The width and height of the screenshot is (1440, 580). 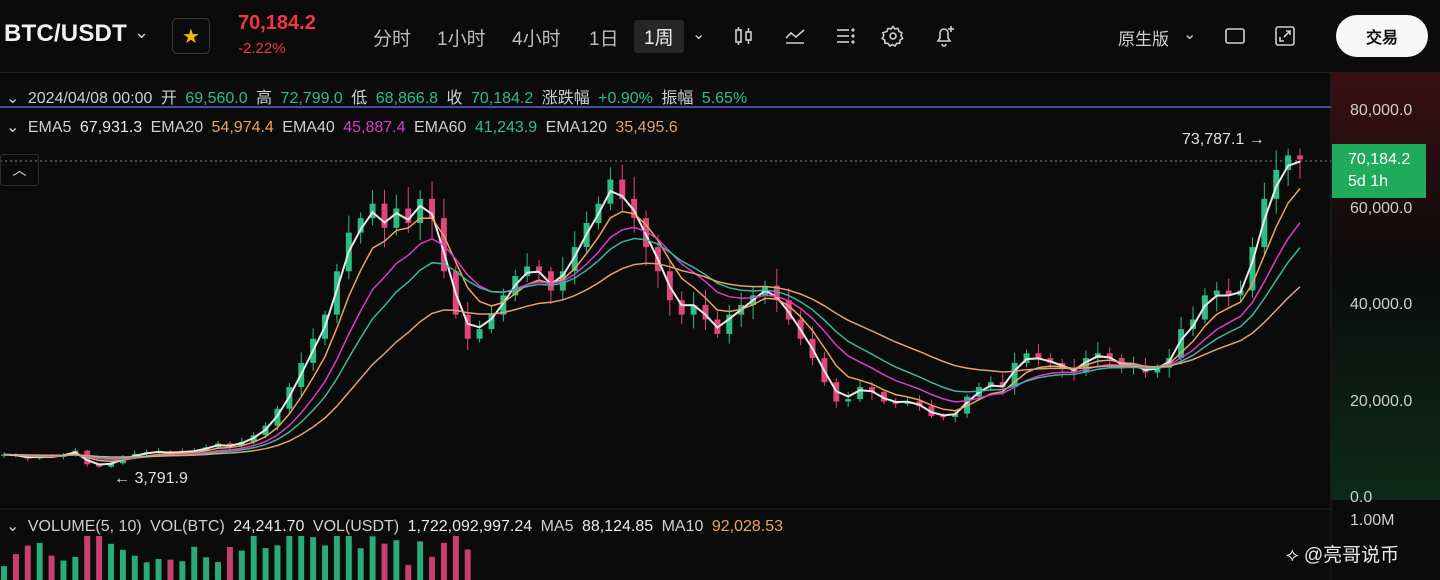 I want to click on y-tick-20000: 20,000.0, so click(x=1381, y=401).